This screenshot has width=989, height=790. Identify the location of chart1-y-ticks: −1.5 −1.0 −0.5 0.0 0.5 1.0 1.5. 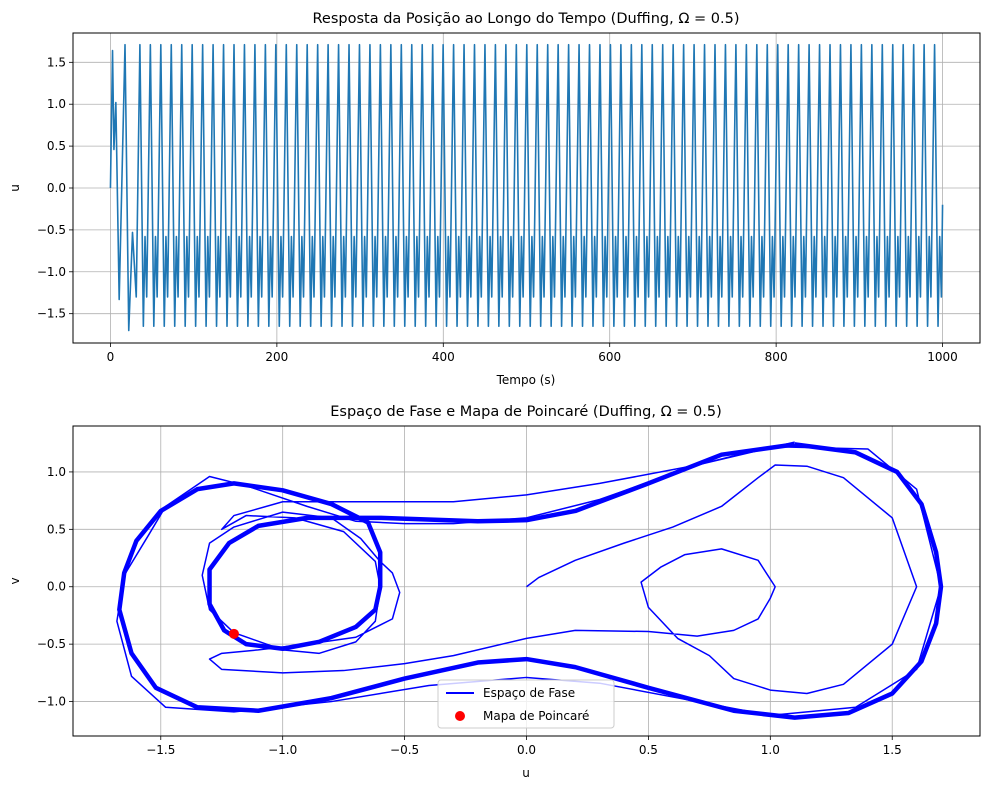
(55, 188).